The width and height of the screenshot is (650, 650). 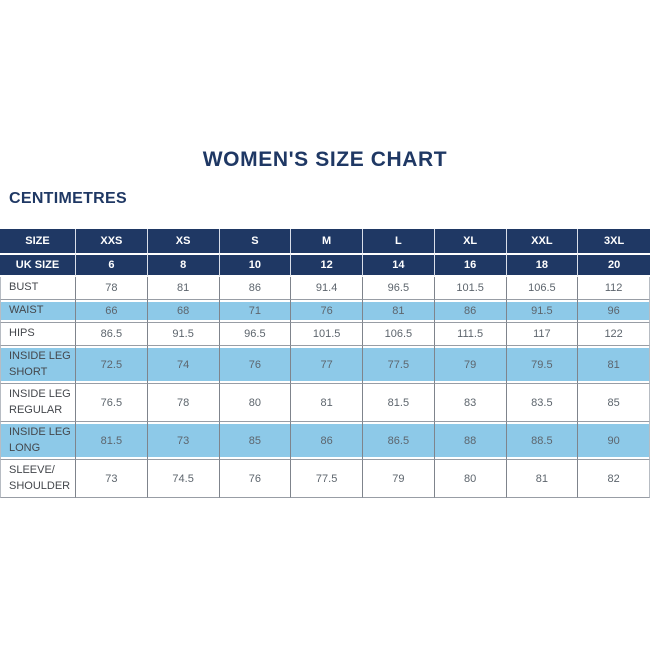 What do you see at coordinates (542, 265) in the screenshot?
I see `uk-size-value: 18` at bounding box center [542, 265].